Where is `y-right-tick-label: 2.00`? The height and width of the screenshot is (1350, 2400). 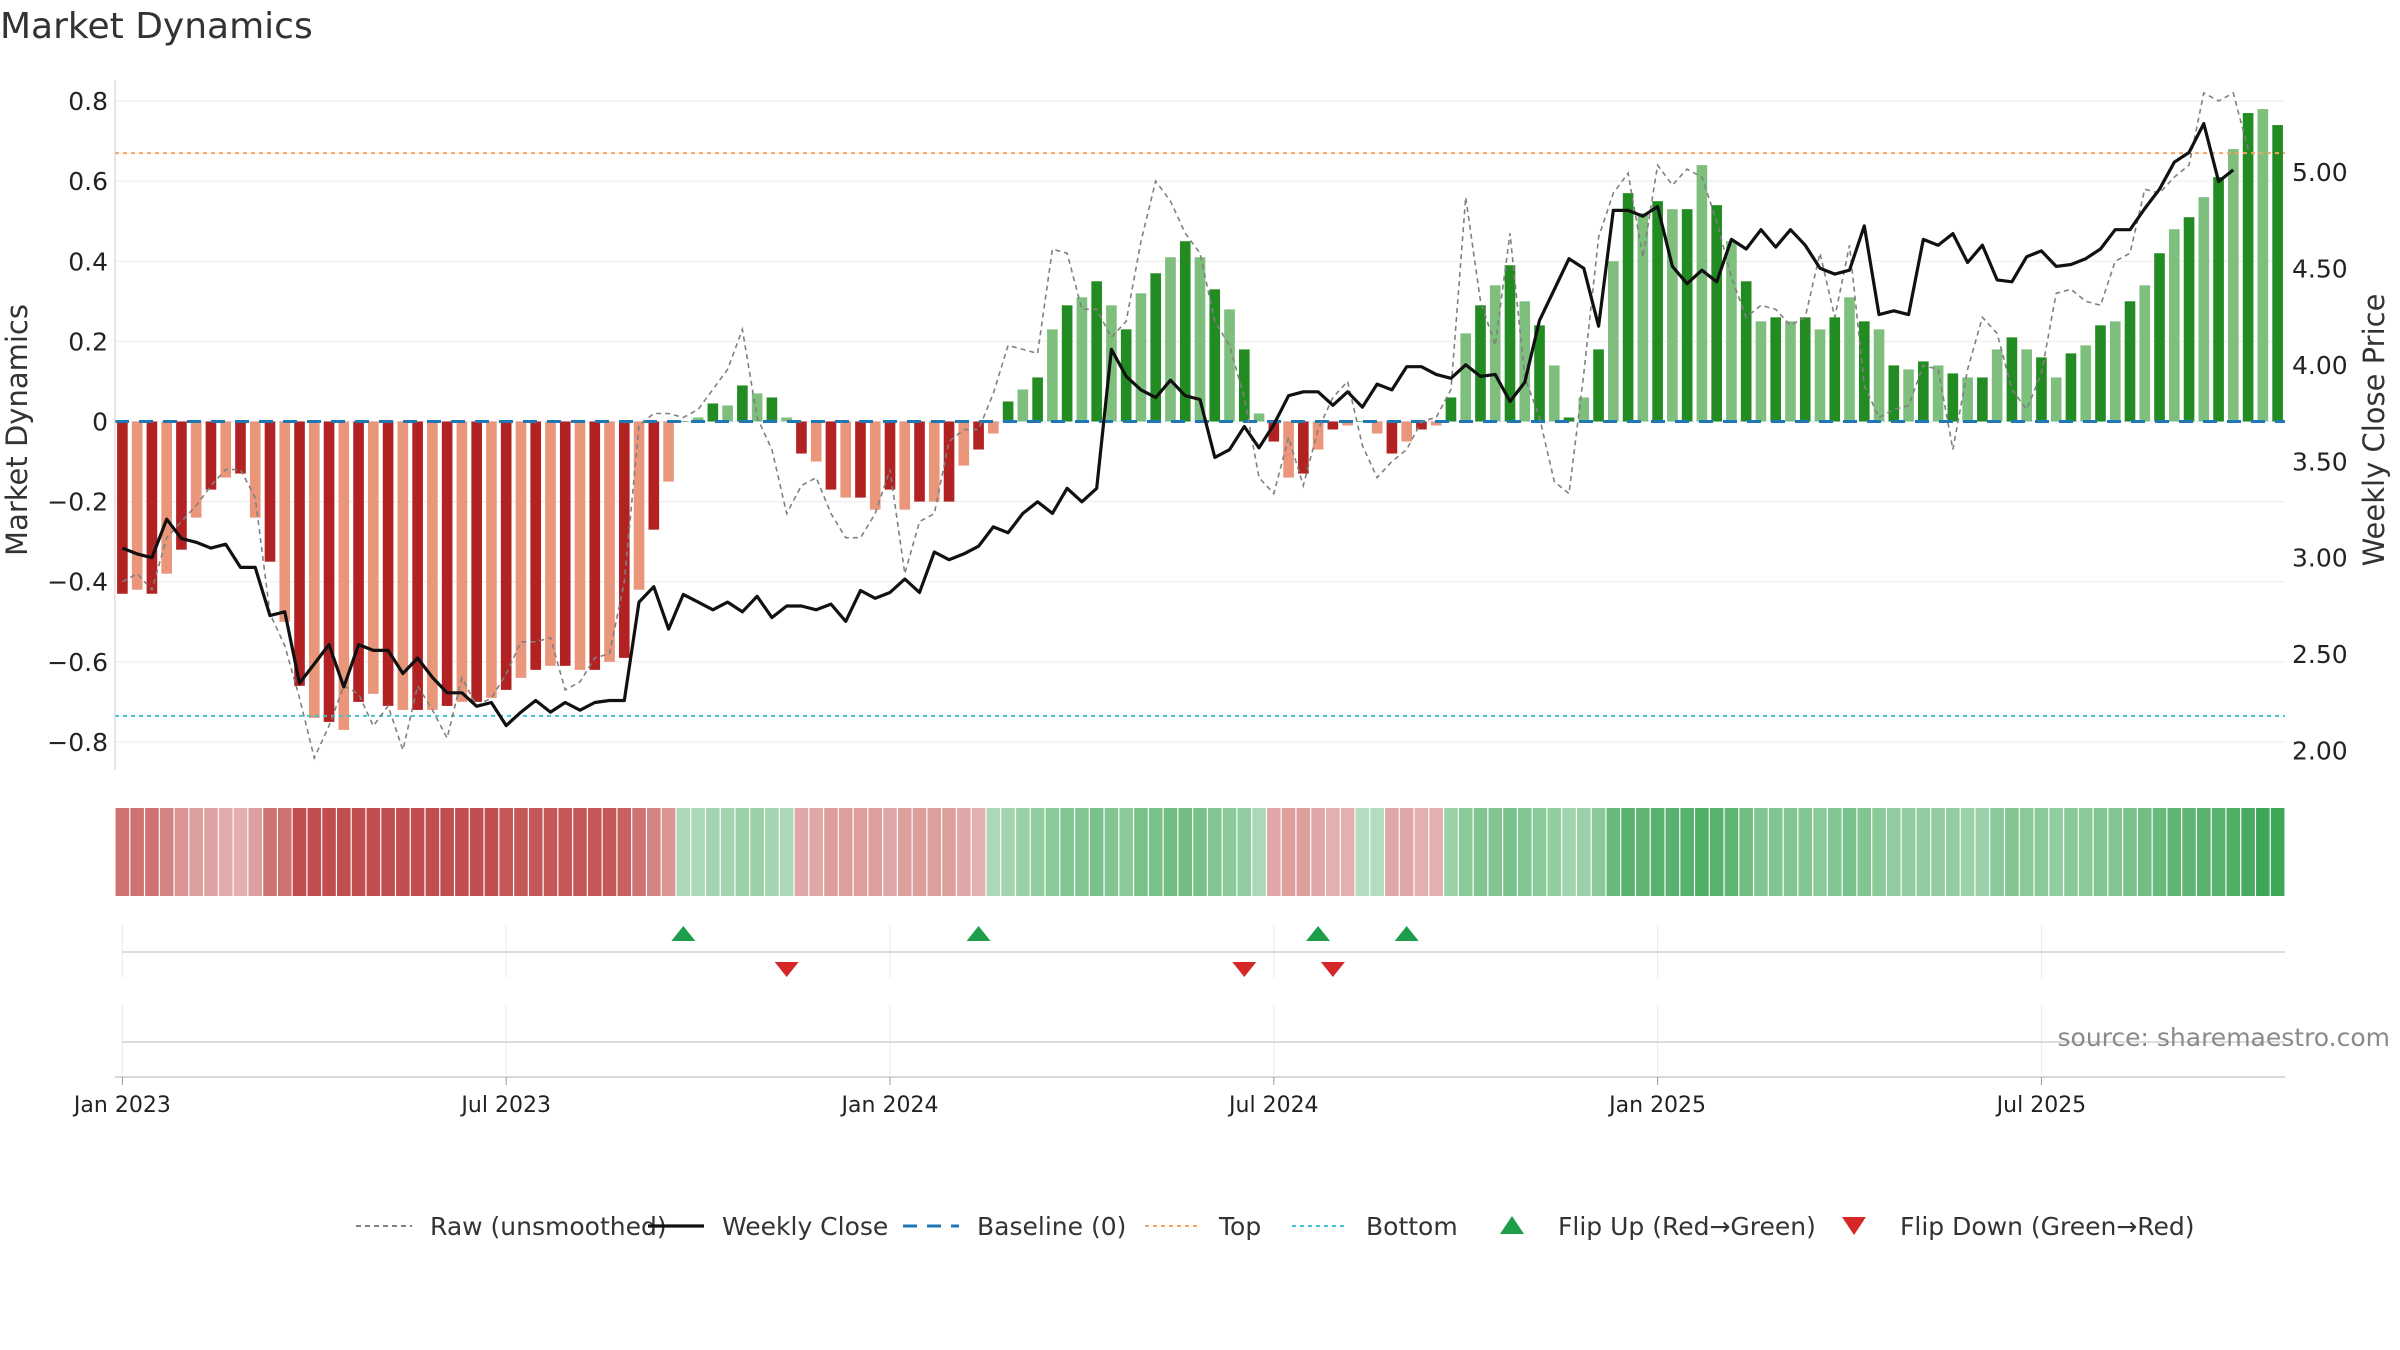 y-right-tick-label: 2.00 is located at coordinates (2320, 751).